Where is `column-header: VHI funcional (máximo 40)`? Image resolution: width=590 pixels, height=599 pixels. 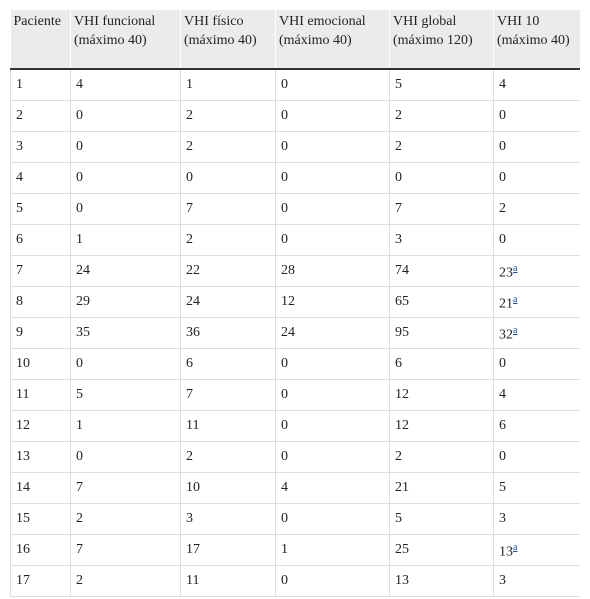 column-header: VHI funcional (máximo 40) is located at coordinates (125, 40).